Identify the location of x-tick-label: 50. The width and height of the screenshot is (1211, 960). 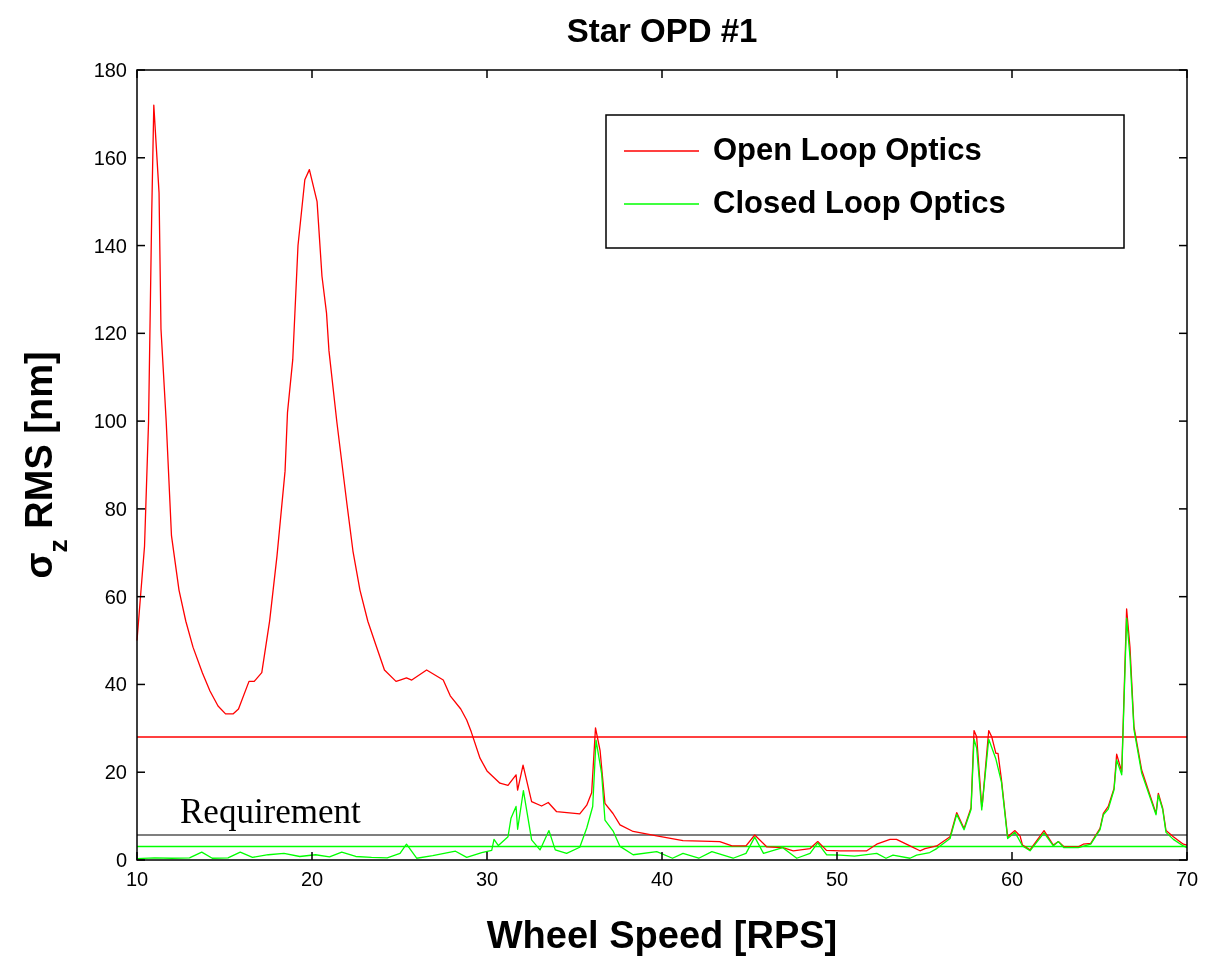
(837, 879).